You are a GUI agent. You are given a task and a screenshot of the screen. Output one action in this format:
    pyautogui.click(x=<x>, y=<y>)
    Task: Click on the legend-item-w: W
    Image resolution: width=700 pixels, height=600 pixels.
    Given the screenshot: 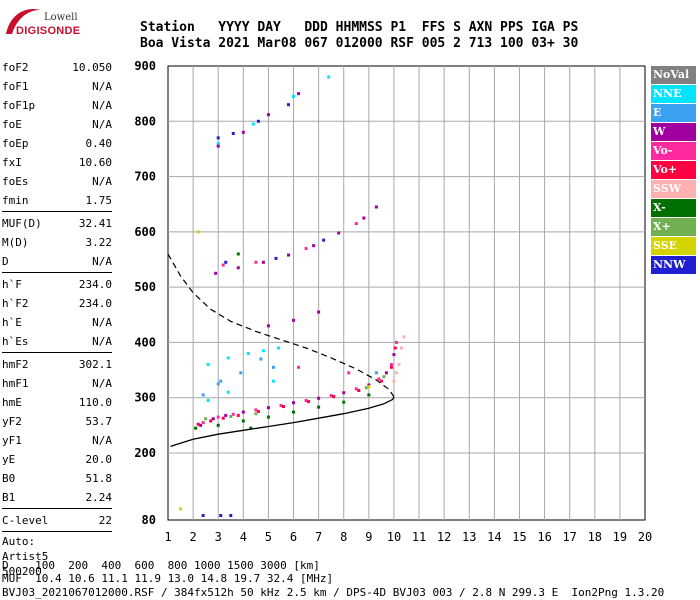 What is the action you would take?
    pyautogui.click(x=673, y=132)
    